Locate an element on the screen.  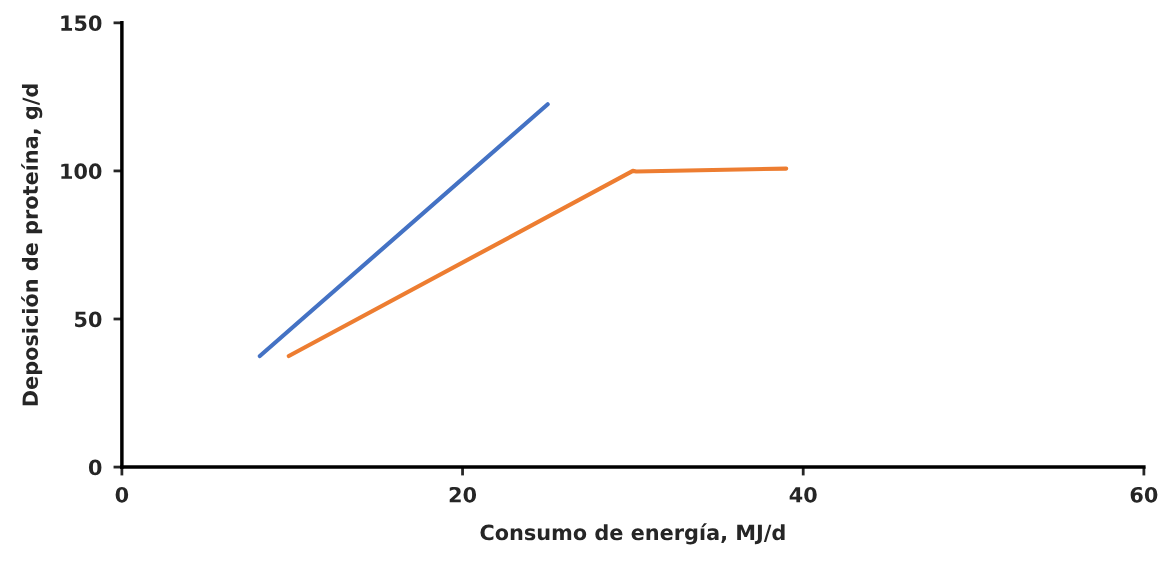
x-tick-label: 60 is located at coordinates (1144, 494).